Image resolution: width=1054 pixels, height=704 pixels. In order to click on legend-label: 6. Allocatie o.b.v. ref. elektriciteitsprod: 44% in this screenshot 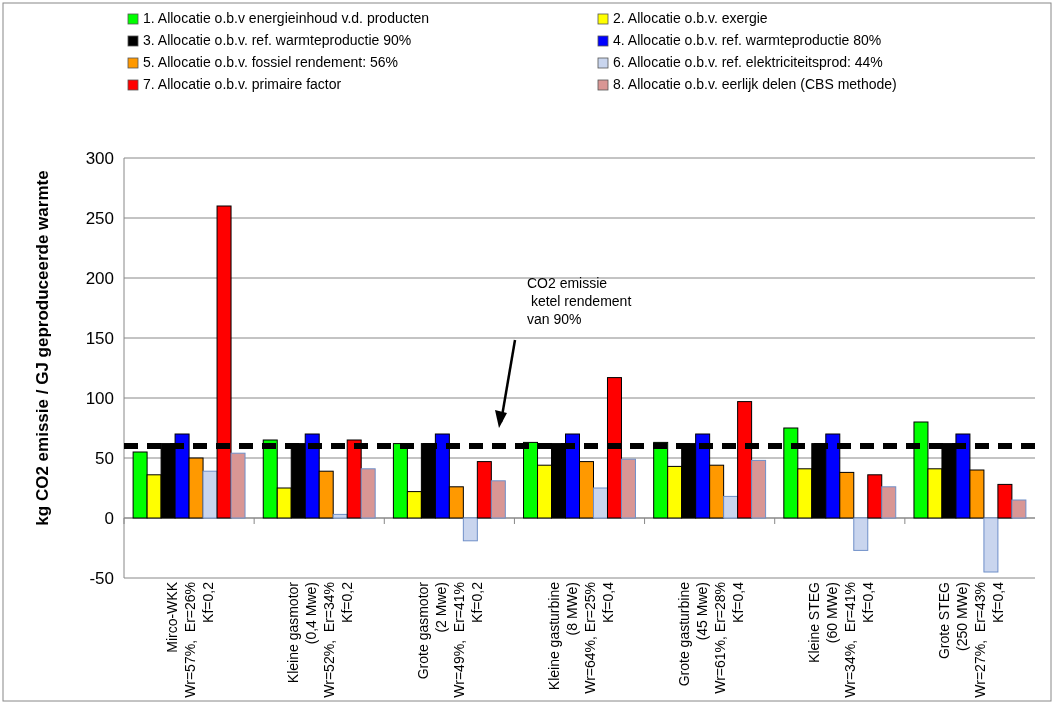, I will do `click(748, 62)`.